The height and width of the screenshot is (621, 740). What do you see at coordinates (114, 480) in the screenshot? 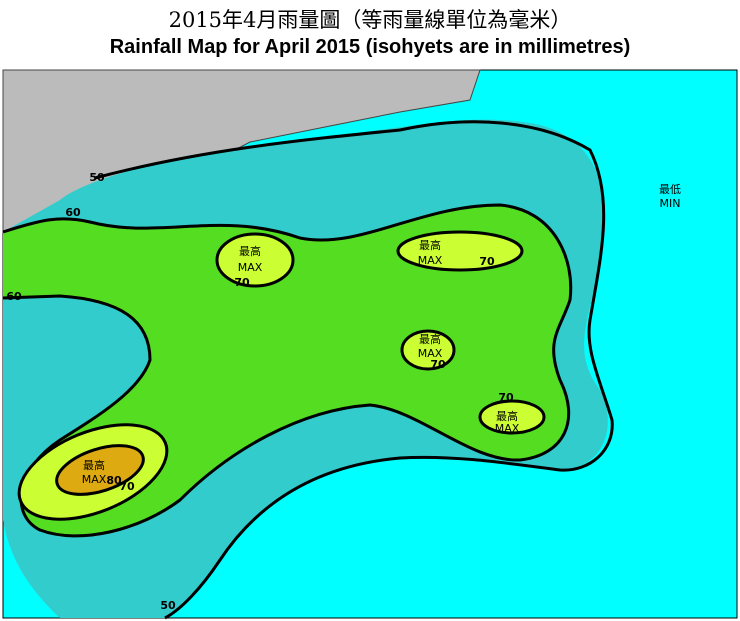
I see `isohyet-label: 80` at bounding box center [114, 480].